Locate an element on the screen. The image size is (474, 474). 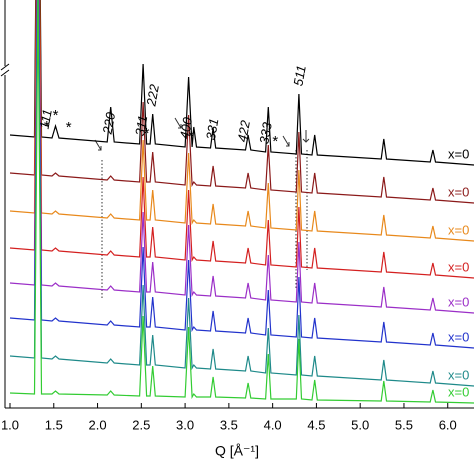
x-tick-label: 5.0 is located at coordinates (360, 424).